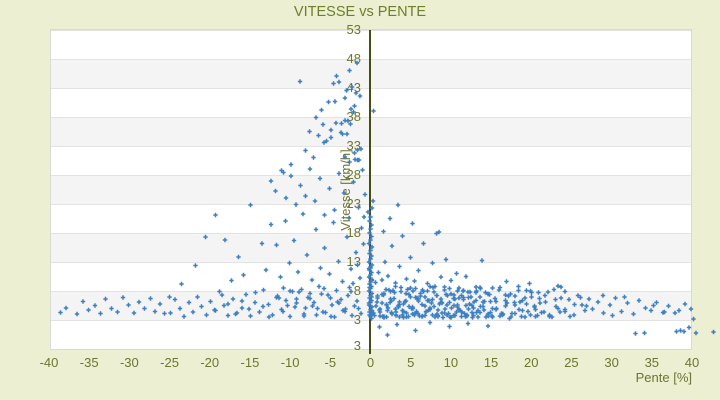  Describe the element at coordinates (290, 362) in the screenshot. I see `x-tick-label: -10` at that location.